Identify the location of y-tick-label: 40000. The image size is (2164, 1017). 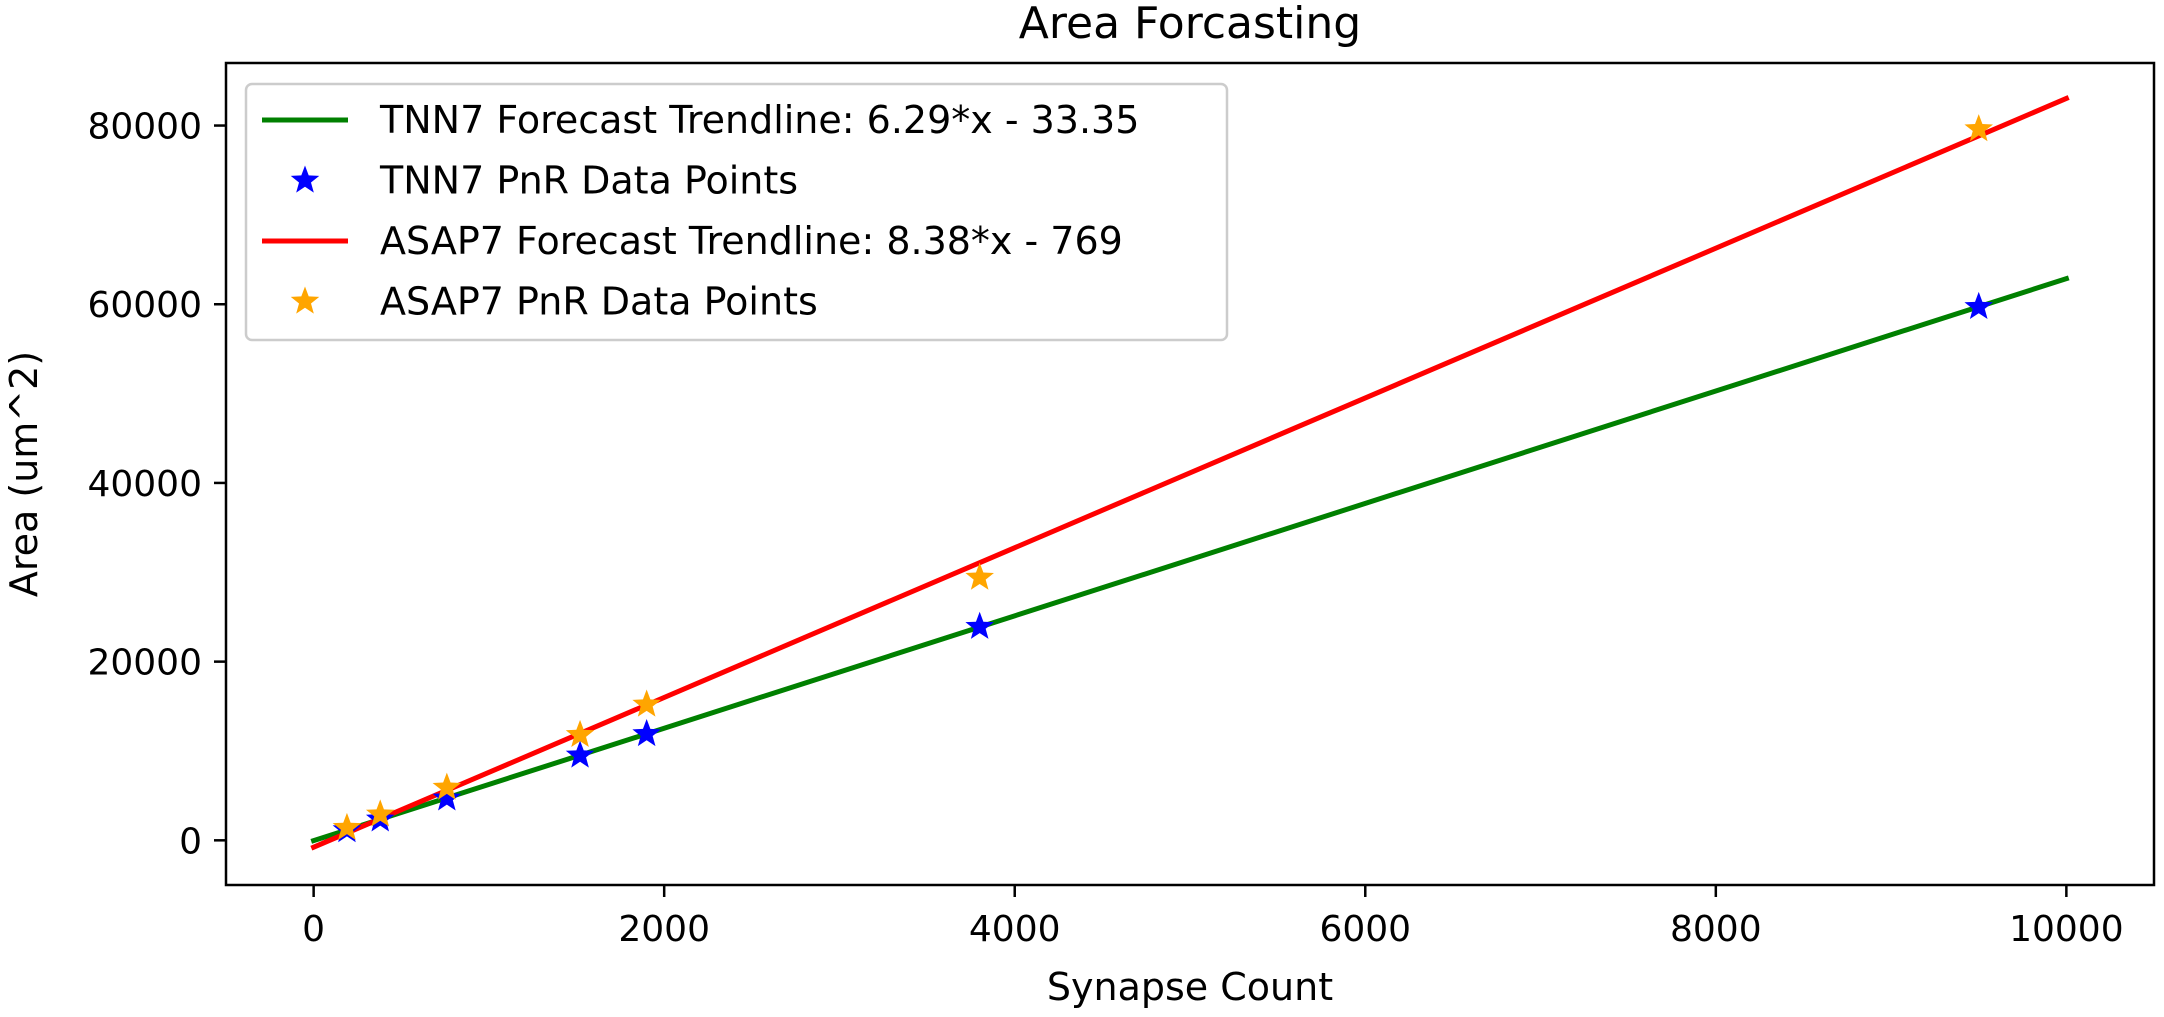
(144, 484).